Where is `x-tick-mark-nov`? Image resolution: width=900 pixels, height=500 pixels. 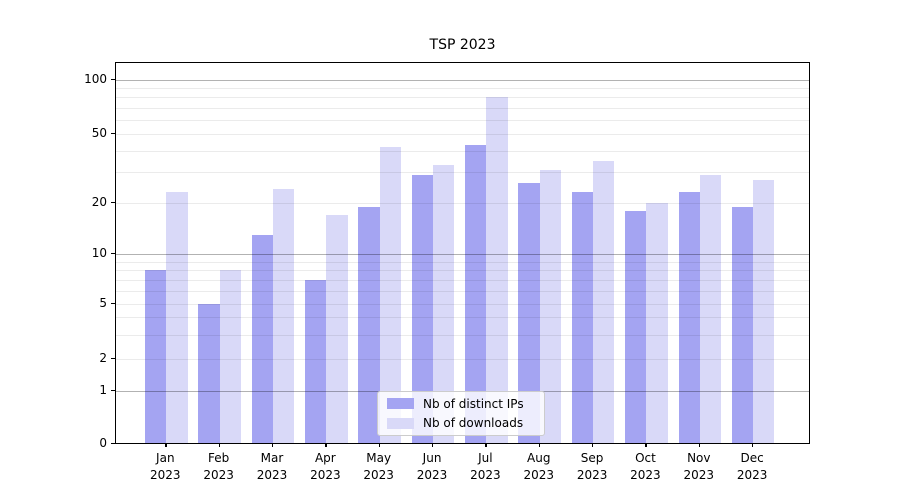
x-tick-mark-nov is located at coordinates (699, 445).